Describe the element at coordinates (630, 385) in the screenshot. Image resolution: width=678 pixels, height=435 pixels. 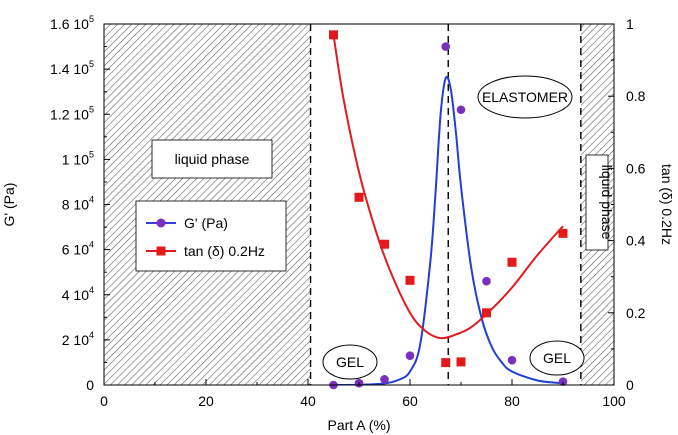
I see `y-right-tick-label: 0` at that location.